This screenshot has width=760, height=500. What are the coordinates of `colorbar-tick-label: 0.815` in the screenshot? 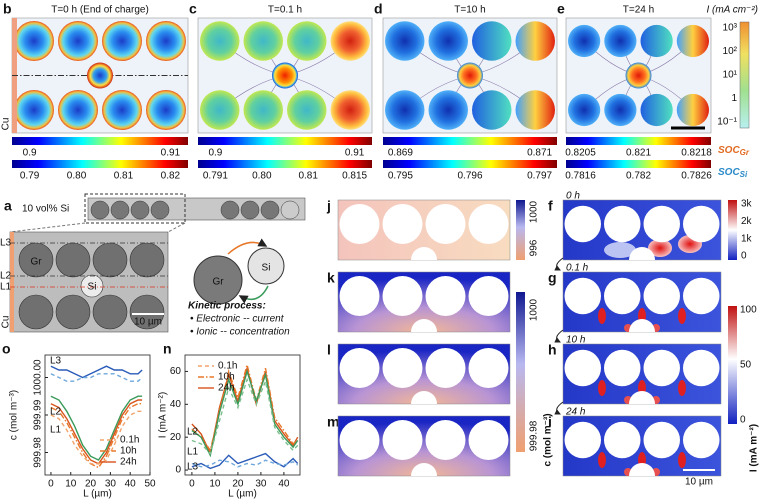 It's located at (354, 176).